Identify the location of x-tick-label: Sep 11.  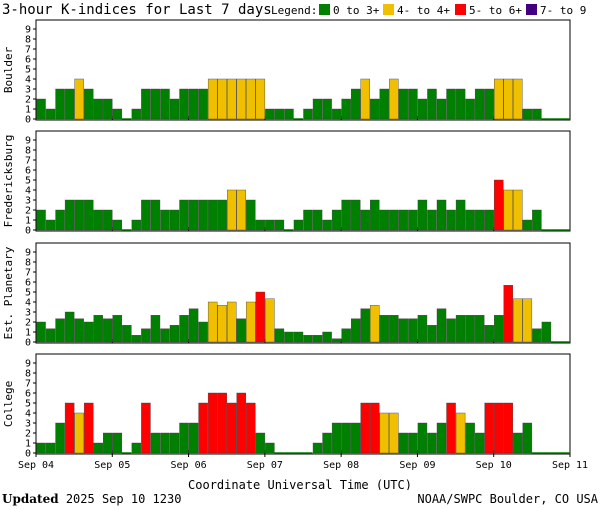
(570, 465).